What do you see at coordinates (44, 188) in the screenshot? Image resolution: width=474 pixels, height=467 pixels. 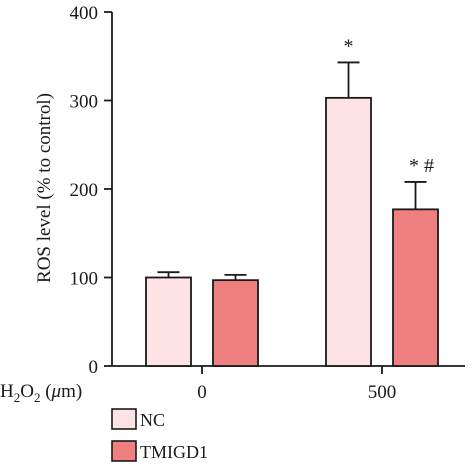 I see `y-axis-label: ROS level (% to control)` at bounding box center [44, 188].